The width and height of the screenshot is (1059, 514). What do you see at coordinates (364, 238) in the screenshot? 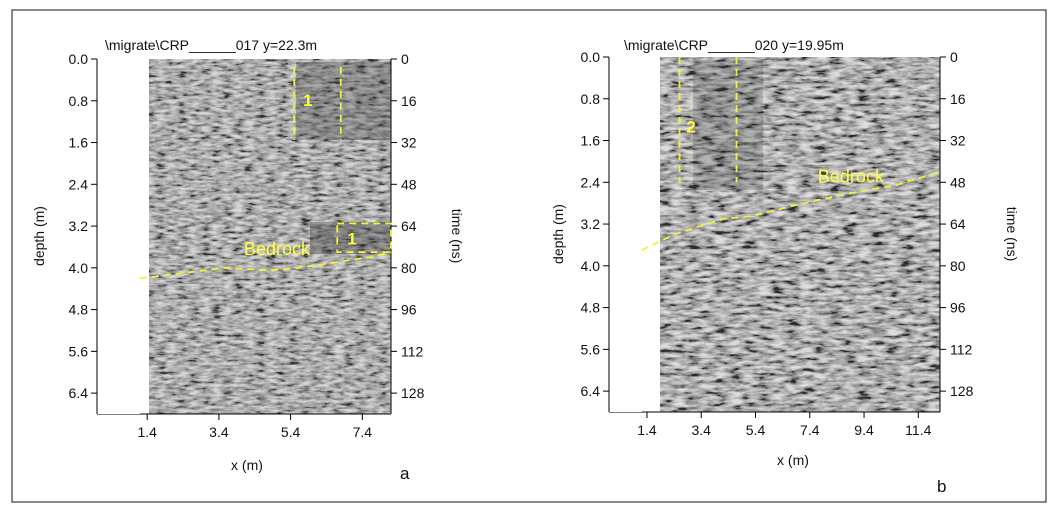
I see `anomaly-box` at bounding box center [364, 238].